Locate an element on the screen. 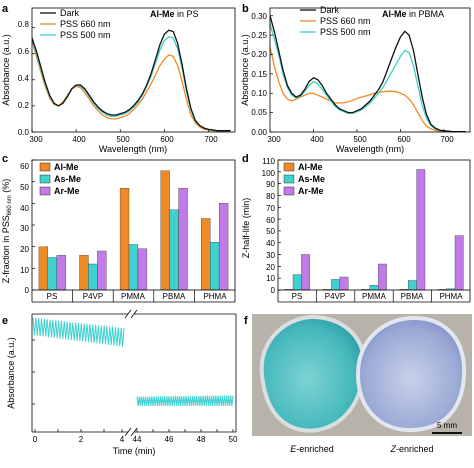  panel-d-frame is located at coordinates (374, 225).